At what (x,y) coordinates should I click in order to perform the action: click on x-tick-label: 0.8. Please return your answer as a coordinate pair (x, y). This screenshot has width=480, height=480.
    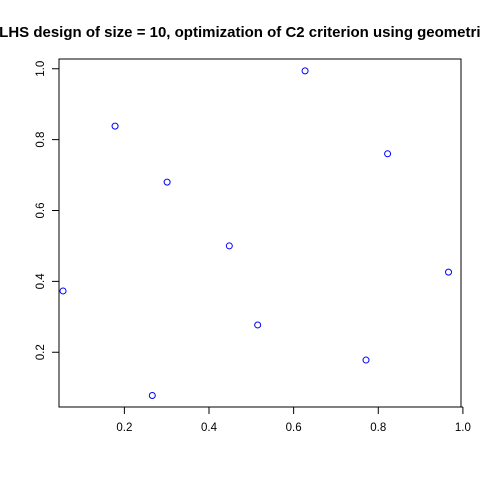
    Looking at the image, I should click on (378, 428).